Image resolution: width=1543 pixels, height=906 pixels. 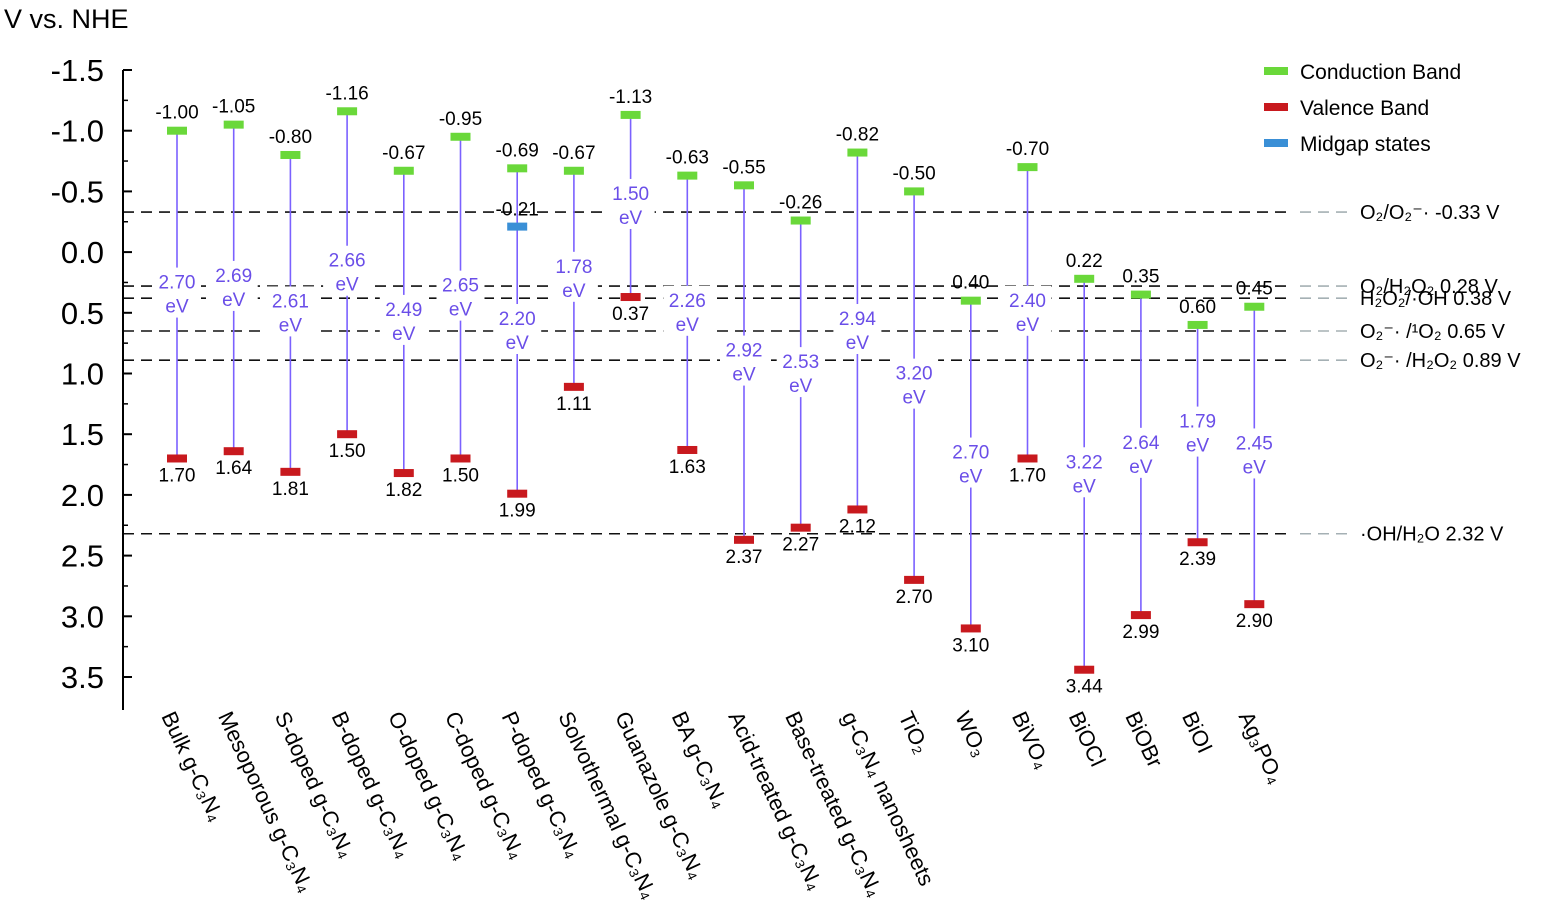 What do you see at coordinates (1140, 277) in the screenshot?
I see `conduction-band-value: 0.35` at bounding box center [1140, 277].